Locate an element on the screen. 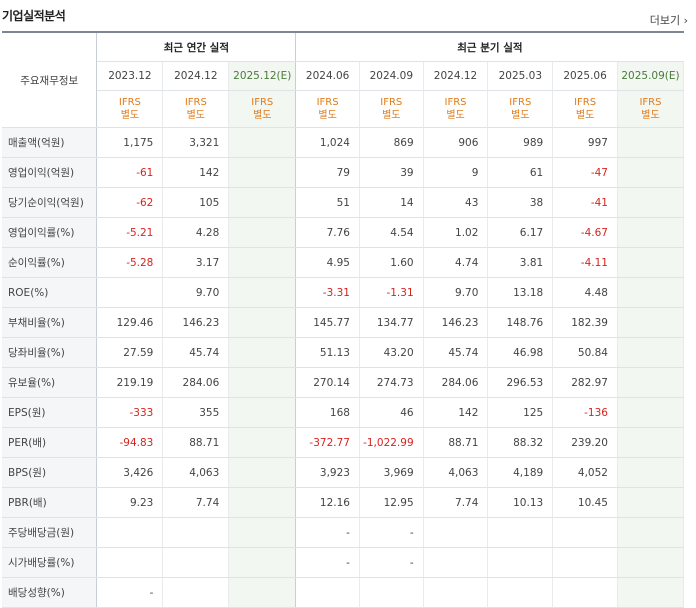 Image resolution: width=696 pixels, height=608 pixels. table-cell: 4,052 is located at coordinates (585, 472).